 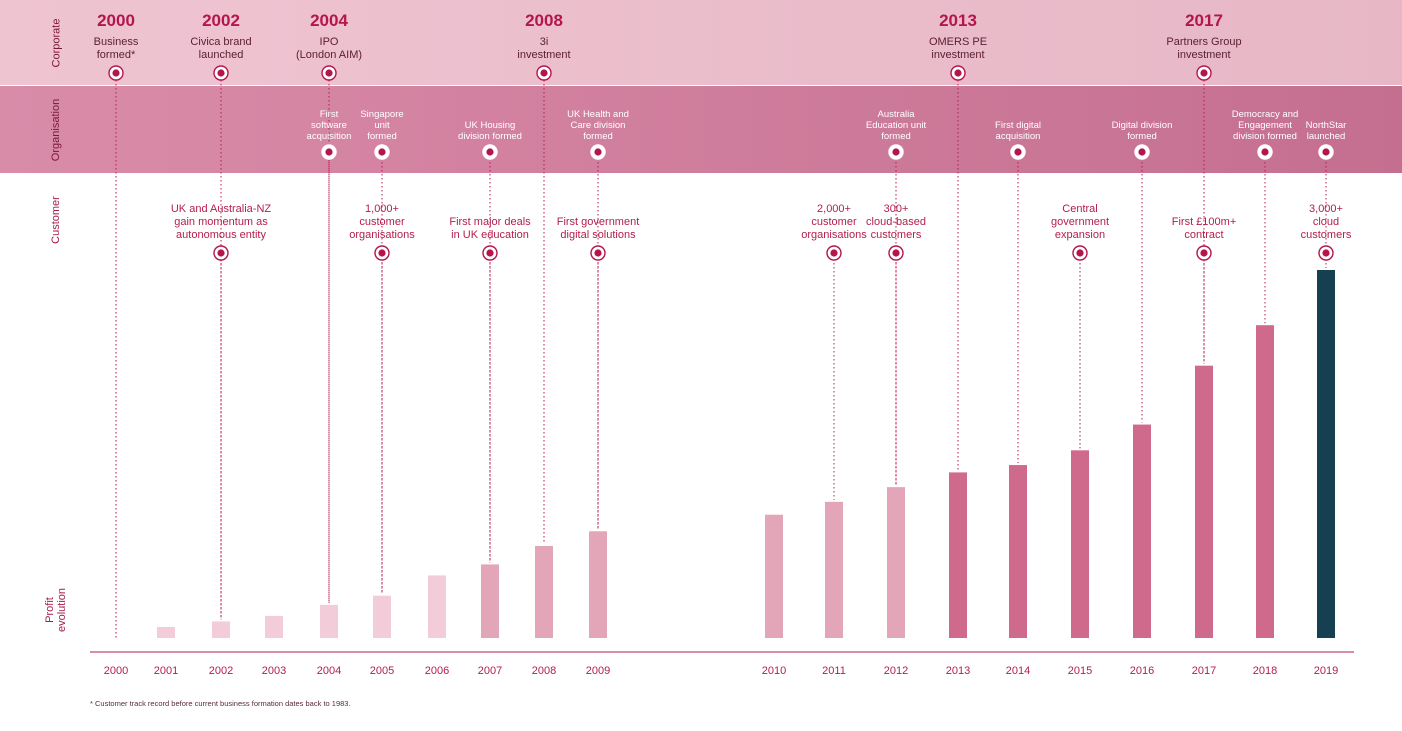 I want to click on bar-2015, so click(x=1080, y=544).